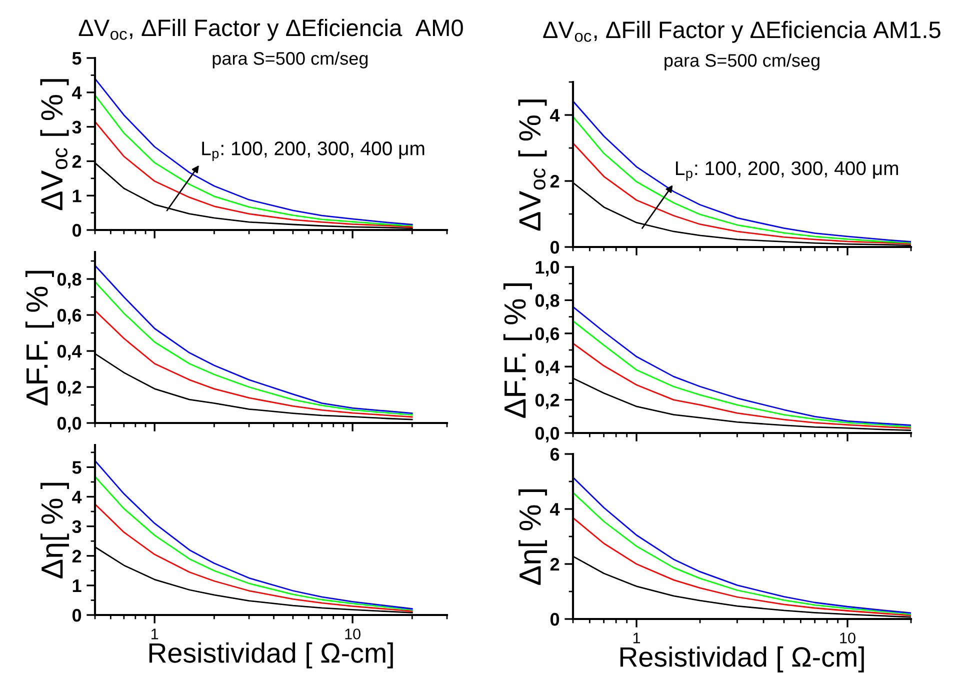  I want to click on chart-title: ΔV$_{oc}$, ΔFill Factor y ΔEficiencia AM1.5, so click(741, 31).